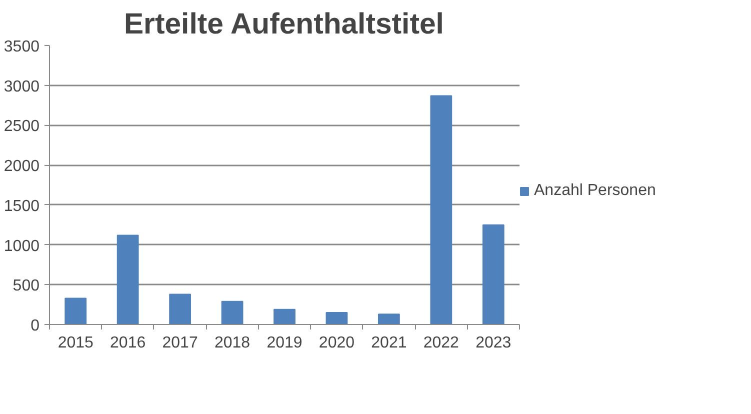 The height and width of the screenshot is (414, 751). I want to click on x-tick-label: 2016, so click(128, 343).